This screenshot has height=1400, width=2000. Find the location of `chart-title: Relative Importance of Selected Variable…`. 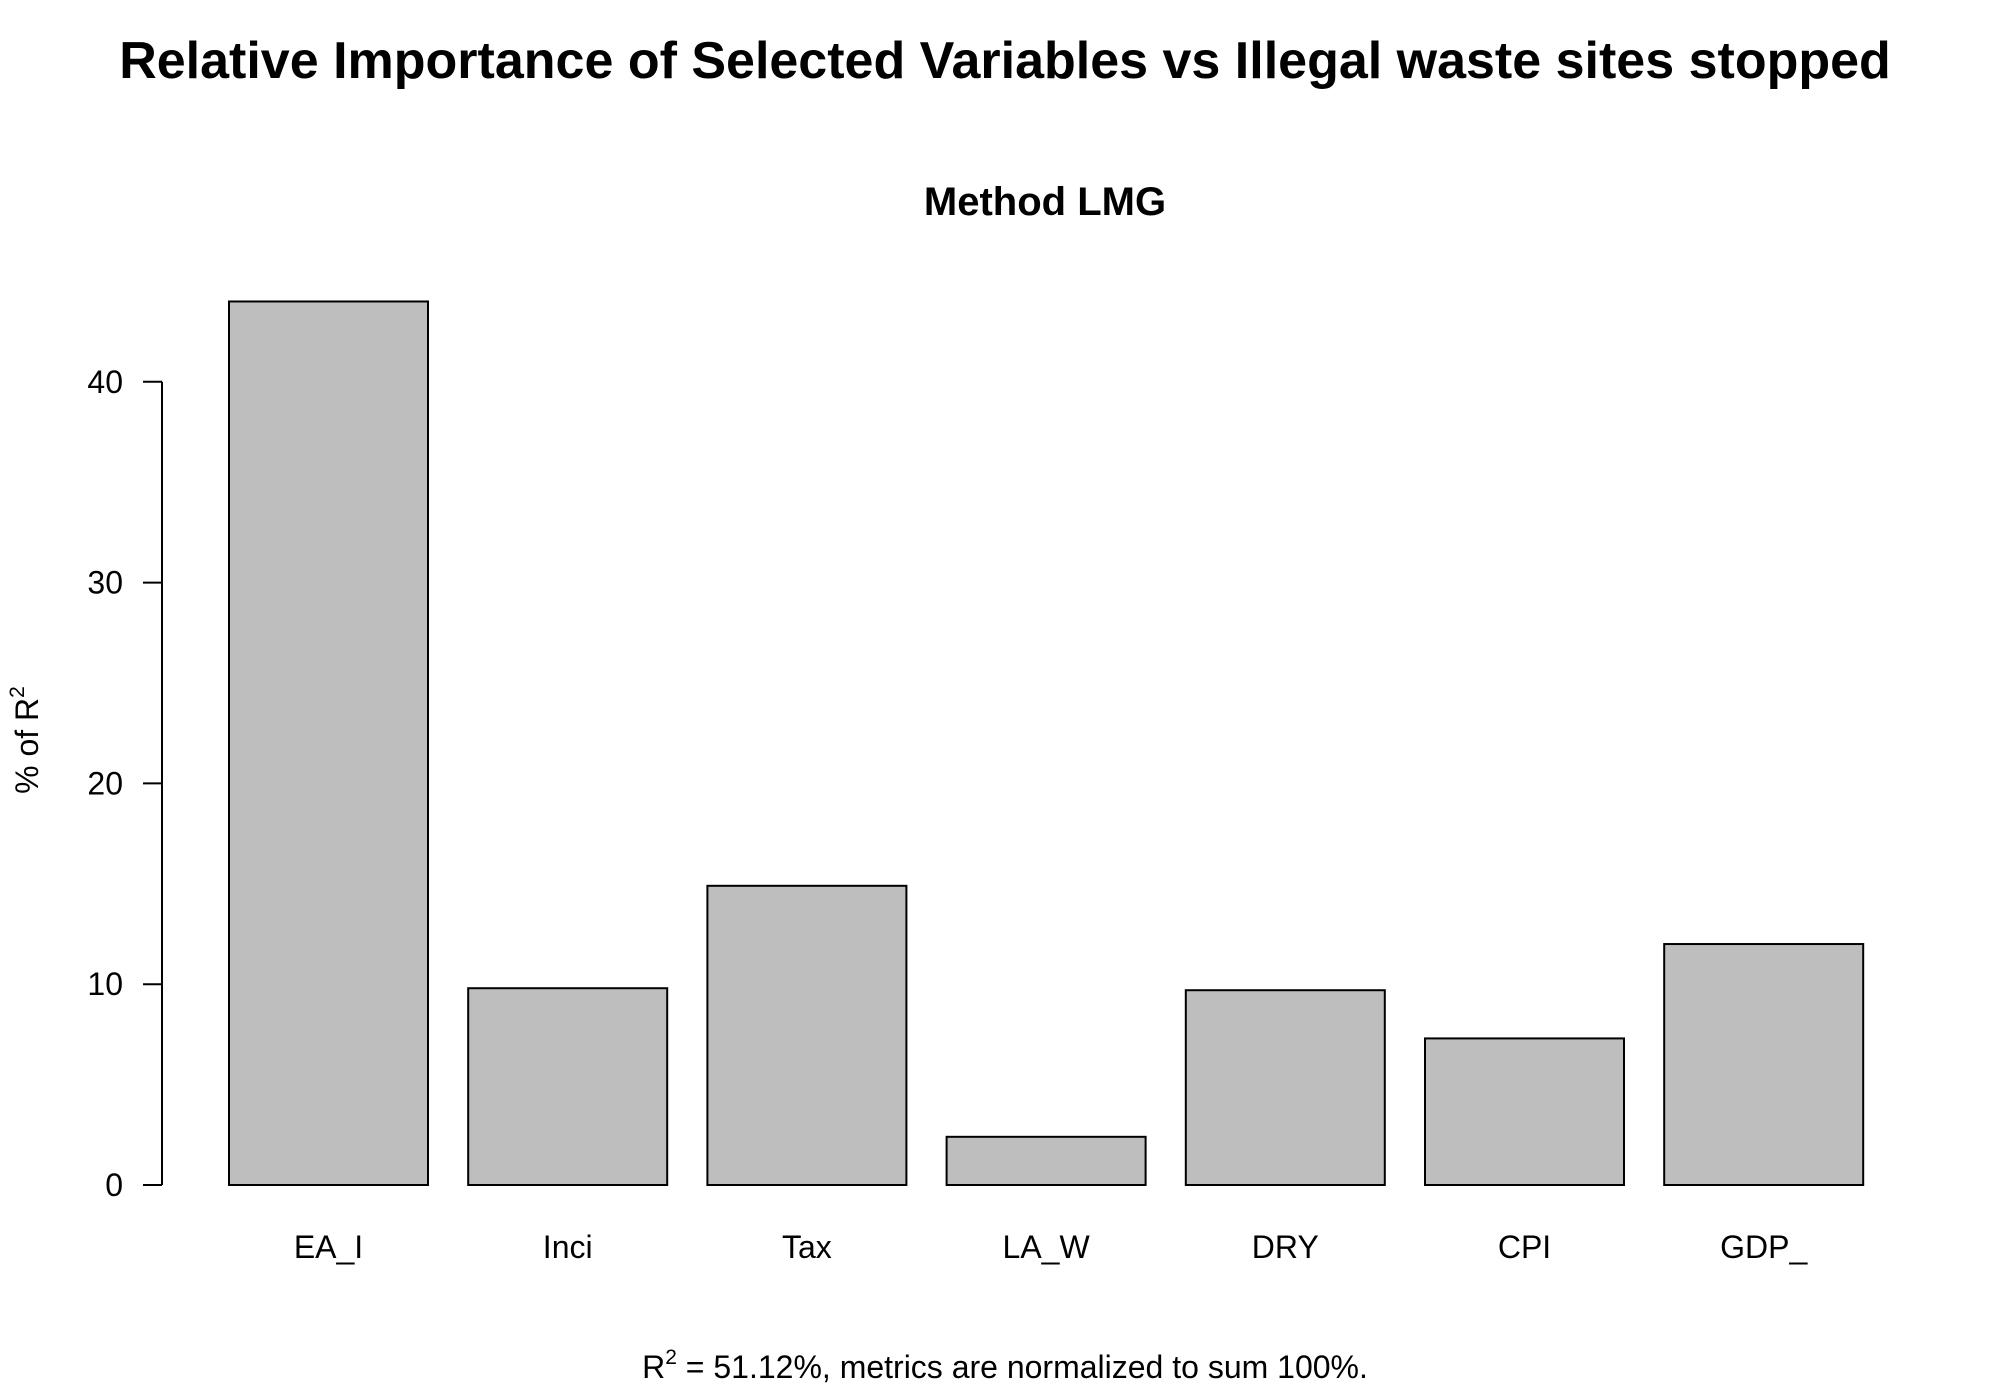

chart-title: Relative Importance of Selected Variable… is located at coordinates (1005, 61).